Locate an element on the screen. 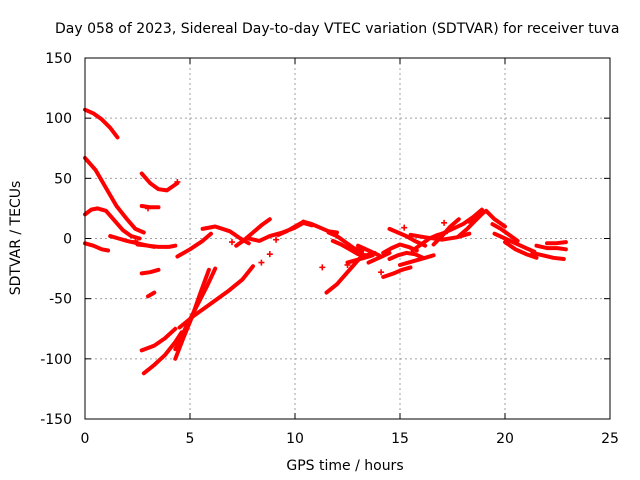 This screenshot has height=480, width=640. x-tick-label: 15 is located at coordinates (400, 439).